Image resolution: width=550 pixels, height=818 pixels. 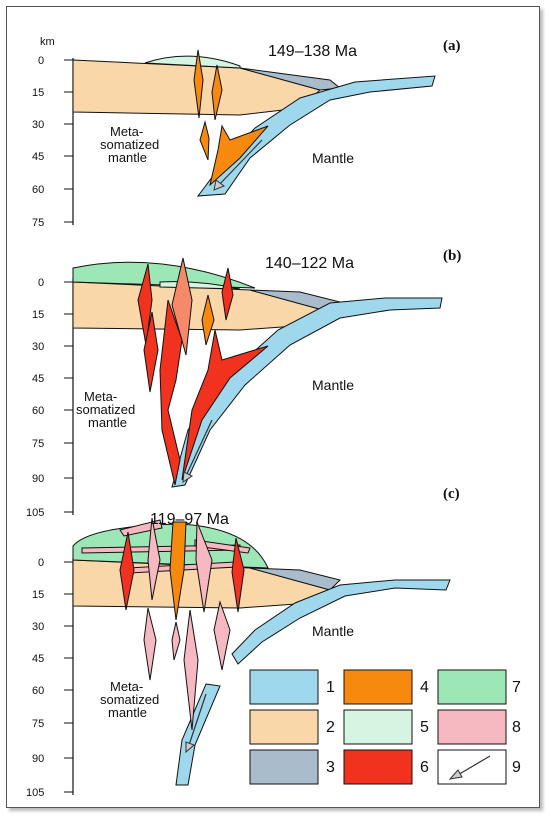 I want to click on legend-label-4: 4, so click(x=424, y=687).